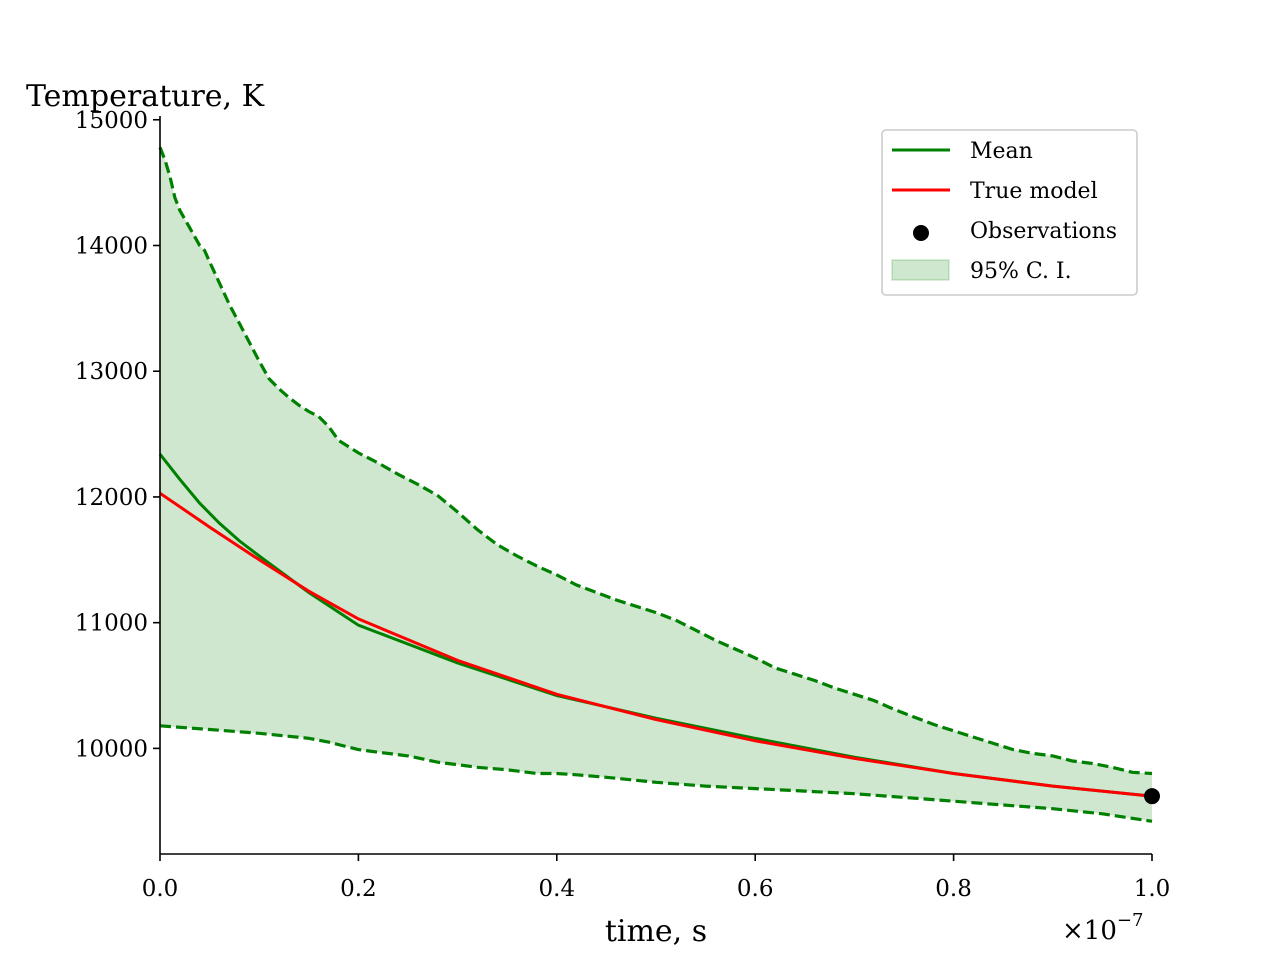 The height and width of the screenshot is (960, 1280). I want to click on x-axis-title: time, s, so click(656, 931).